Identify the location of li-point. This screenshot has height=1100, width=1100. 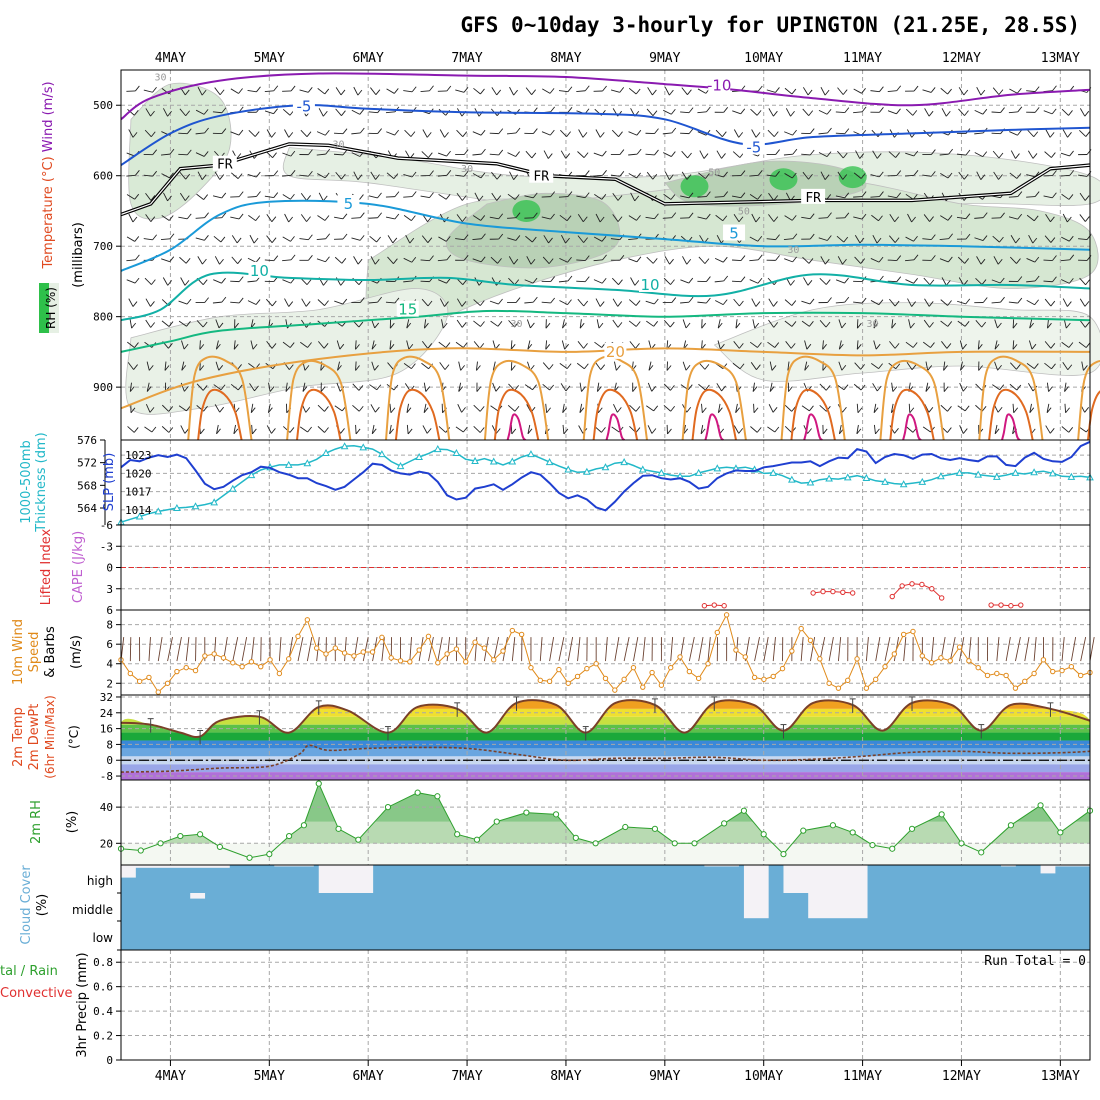
(932, 589).